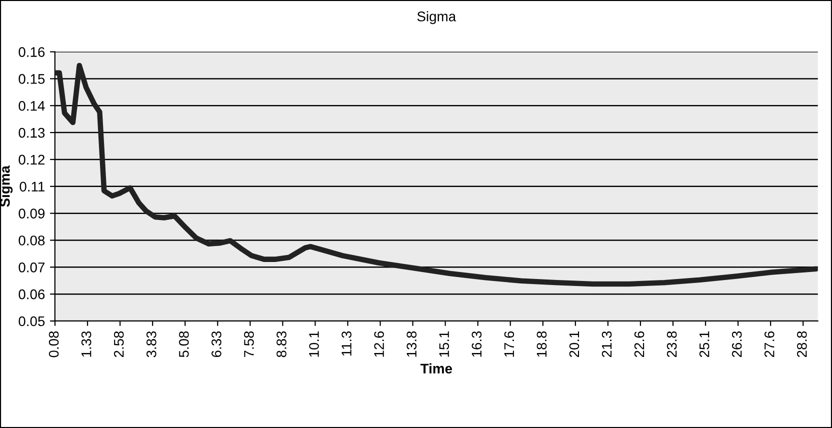  Describe the element at coordinates (314, 344) in the screenshot. I see `x-tick-label: 10.1` at that location.